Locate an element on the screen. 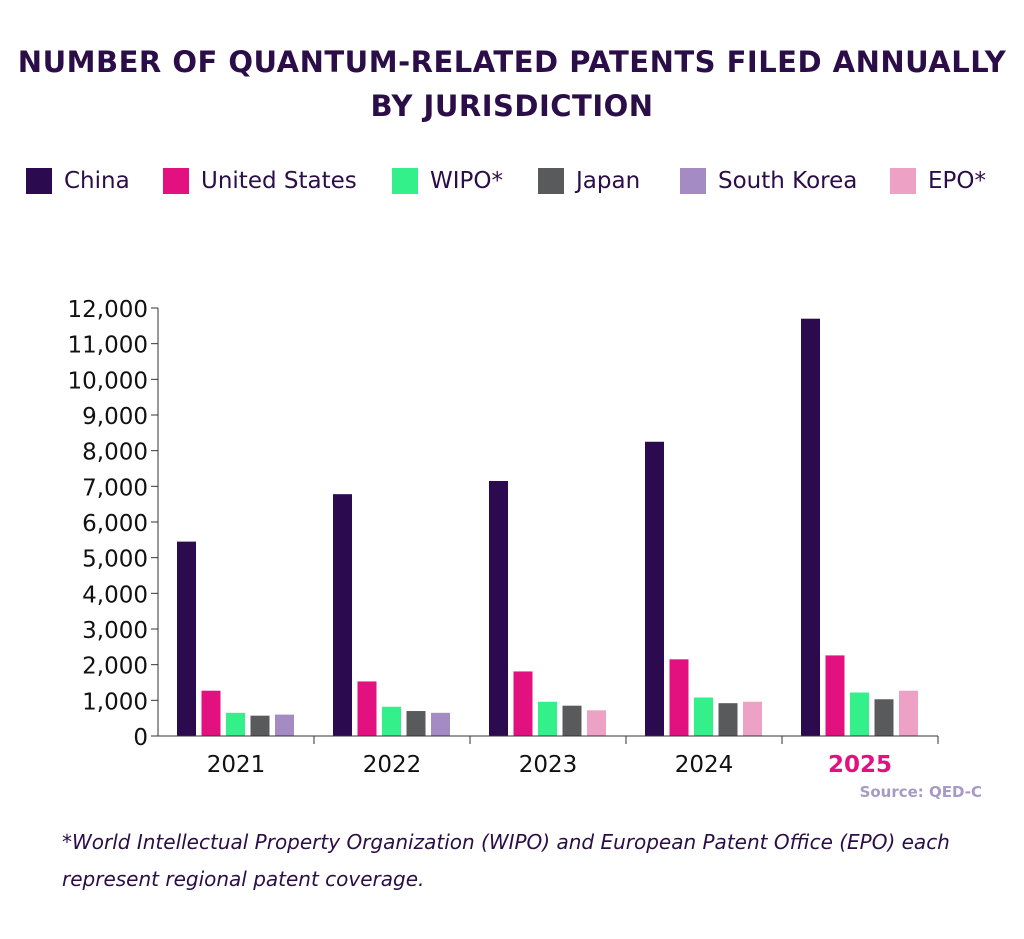 Image resolution: width=1024 pixels, height=939 pixels. bar-wipo-2023 is located at coordinates (547, 718).